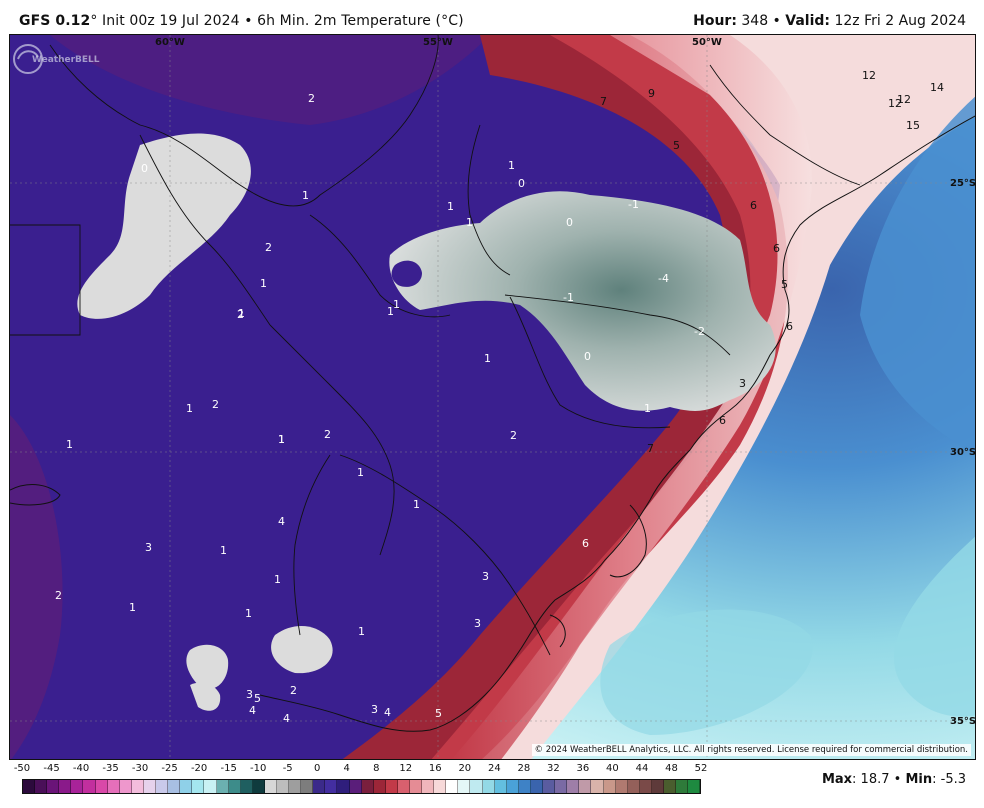 The height and width of the screenshot is (808, 984). What do you see at coordinates (346, 768) in the screenshot?
I see `colorbar-tick-label: 4` at bounding box center [346, 768].